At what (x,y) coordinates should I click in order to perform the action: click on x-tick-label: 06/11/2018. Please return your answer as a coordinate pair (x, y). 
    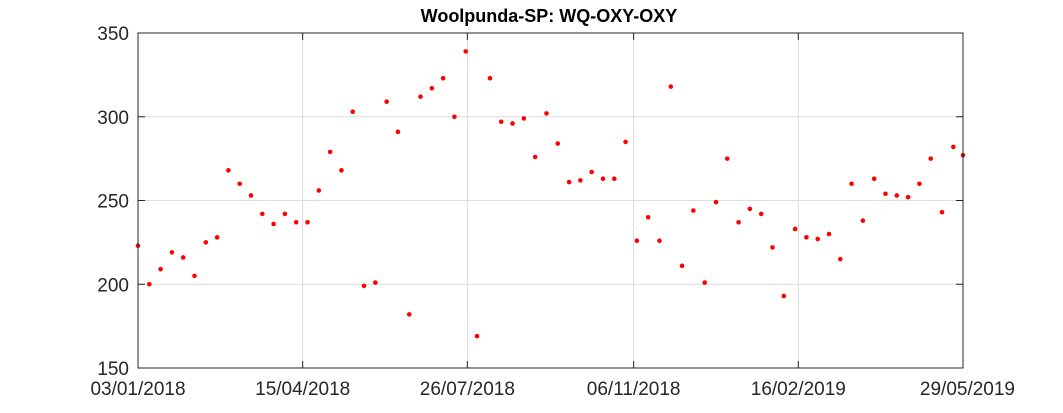
    Looking at the image, I should click on (634, 389).